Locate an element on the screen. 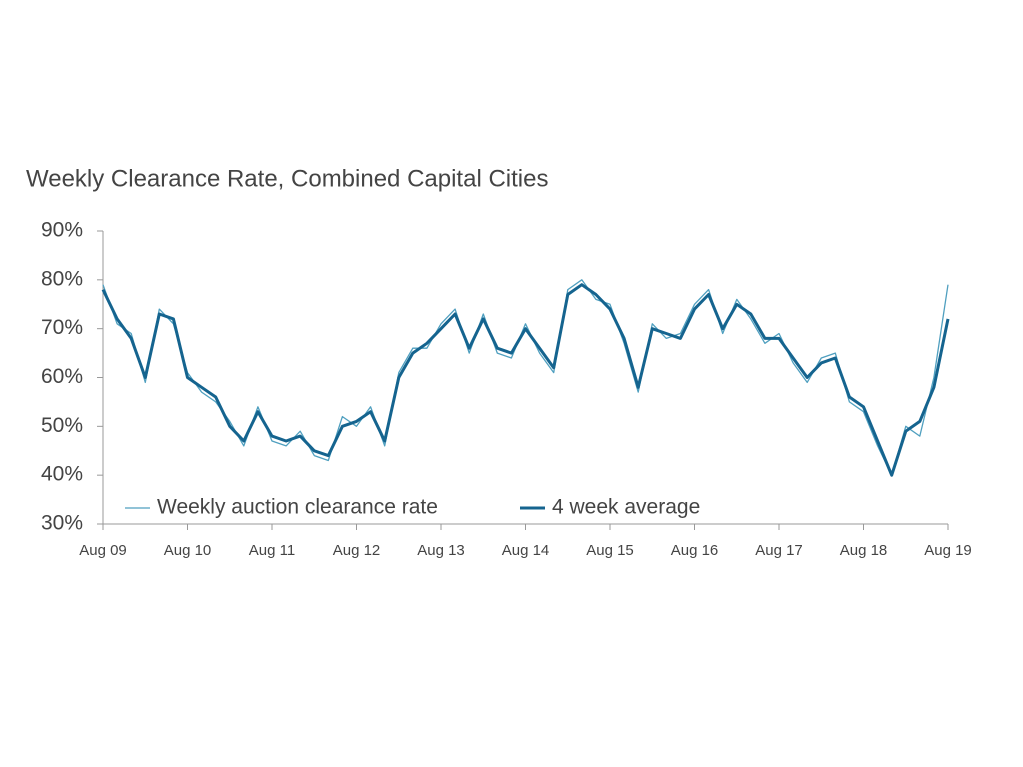  y-tick-label: 50% is located at coordinates (62, 425).